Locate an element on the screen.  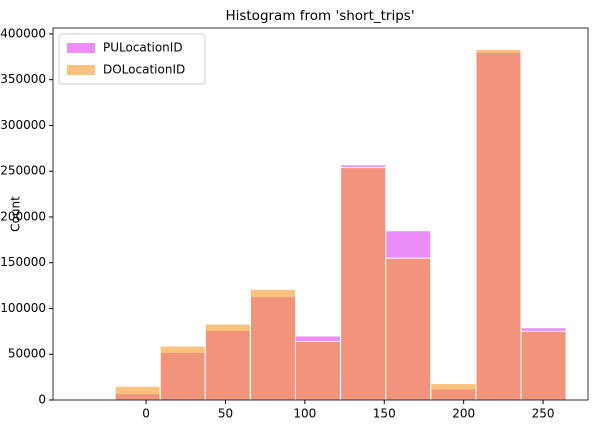
y-tick-label: 300000 is located at coordinates (23, 125).